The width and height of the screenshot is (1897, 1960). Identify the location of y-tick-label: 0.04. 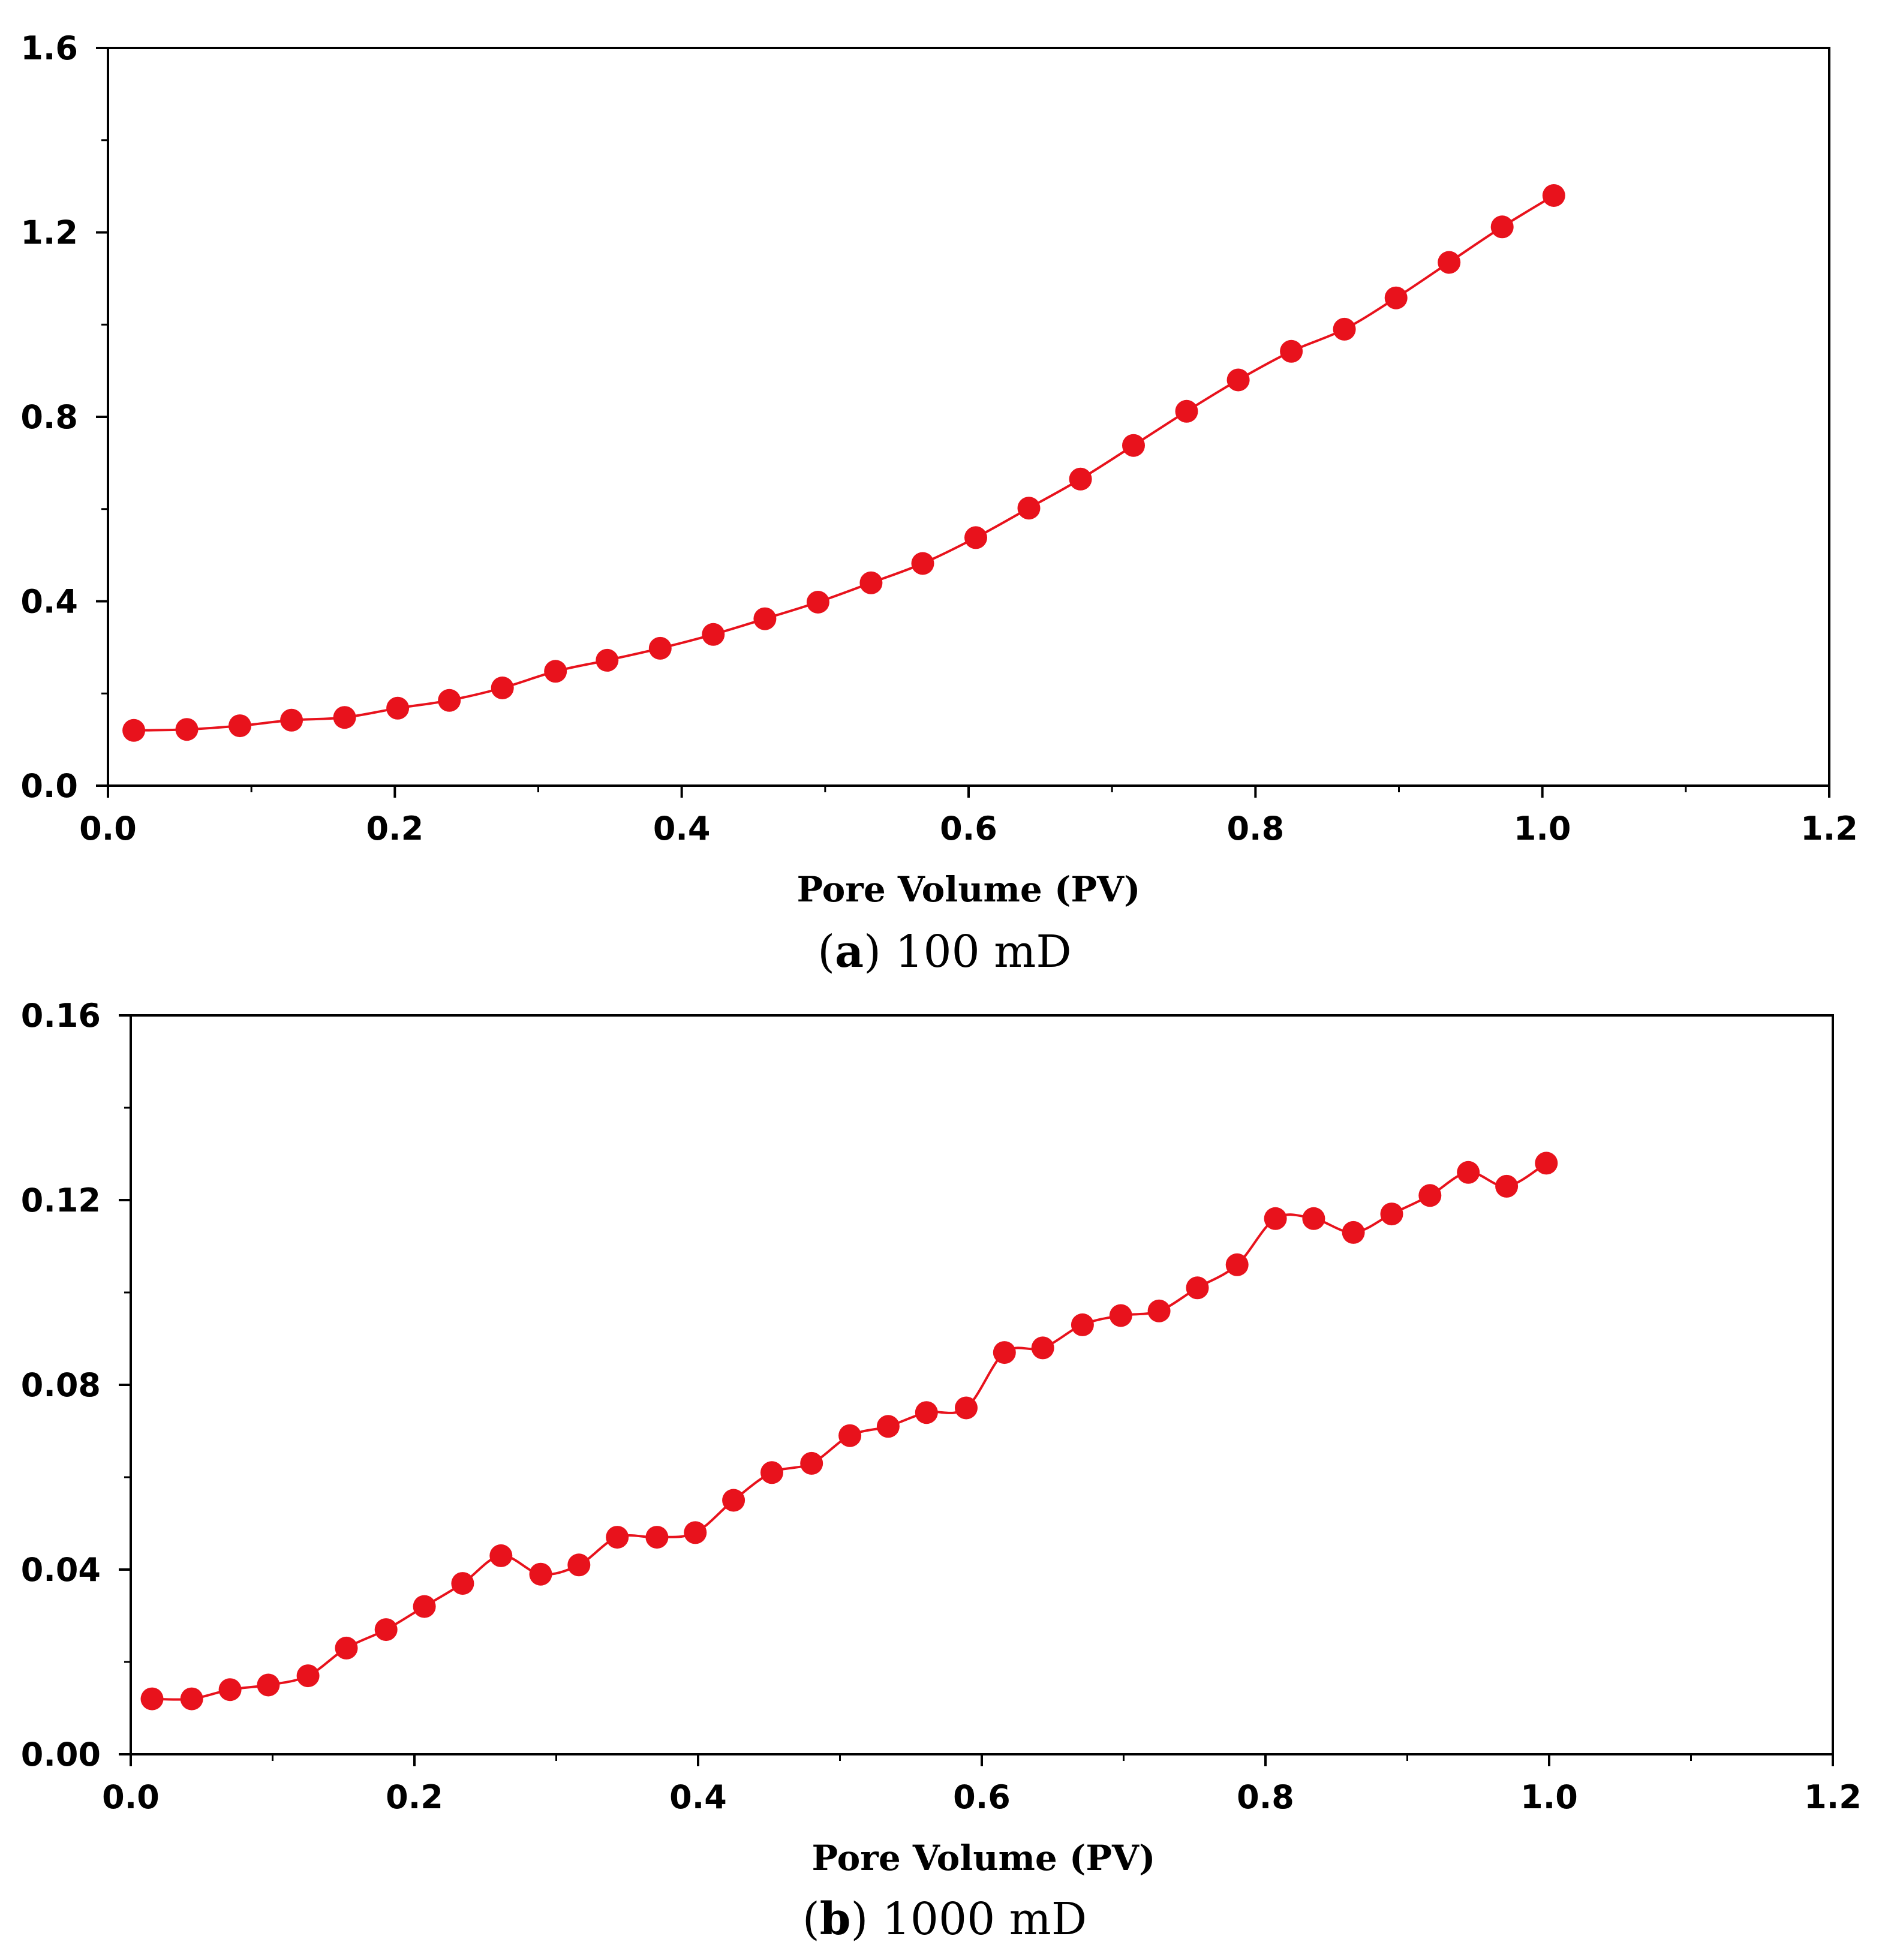
(61, 1570).